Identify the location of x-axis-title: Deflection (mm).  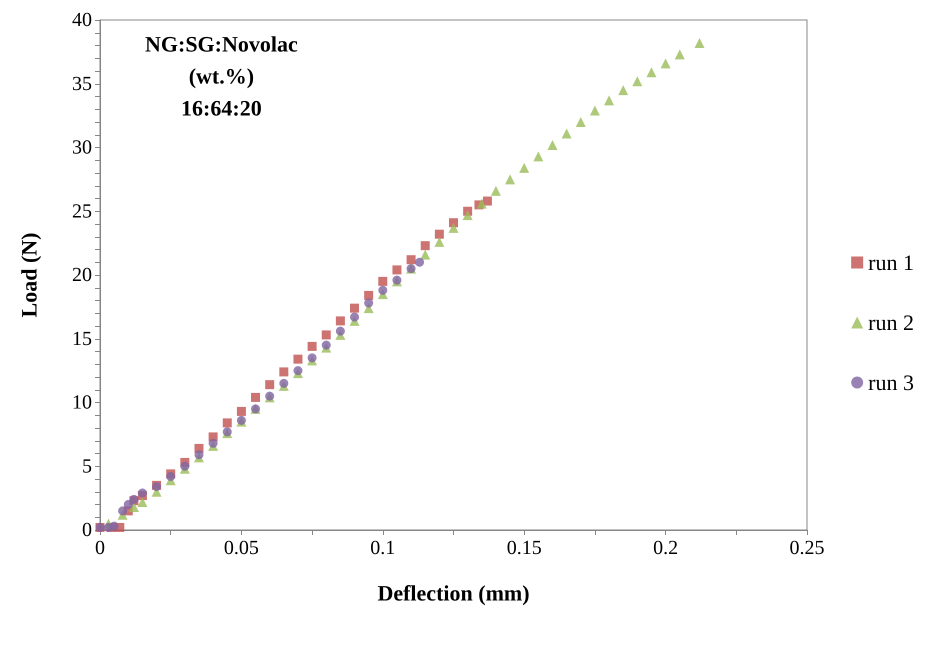
(453, 593).